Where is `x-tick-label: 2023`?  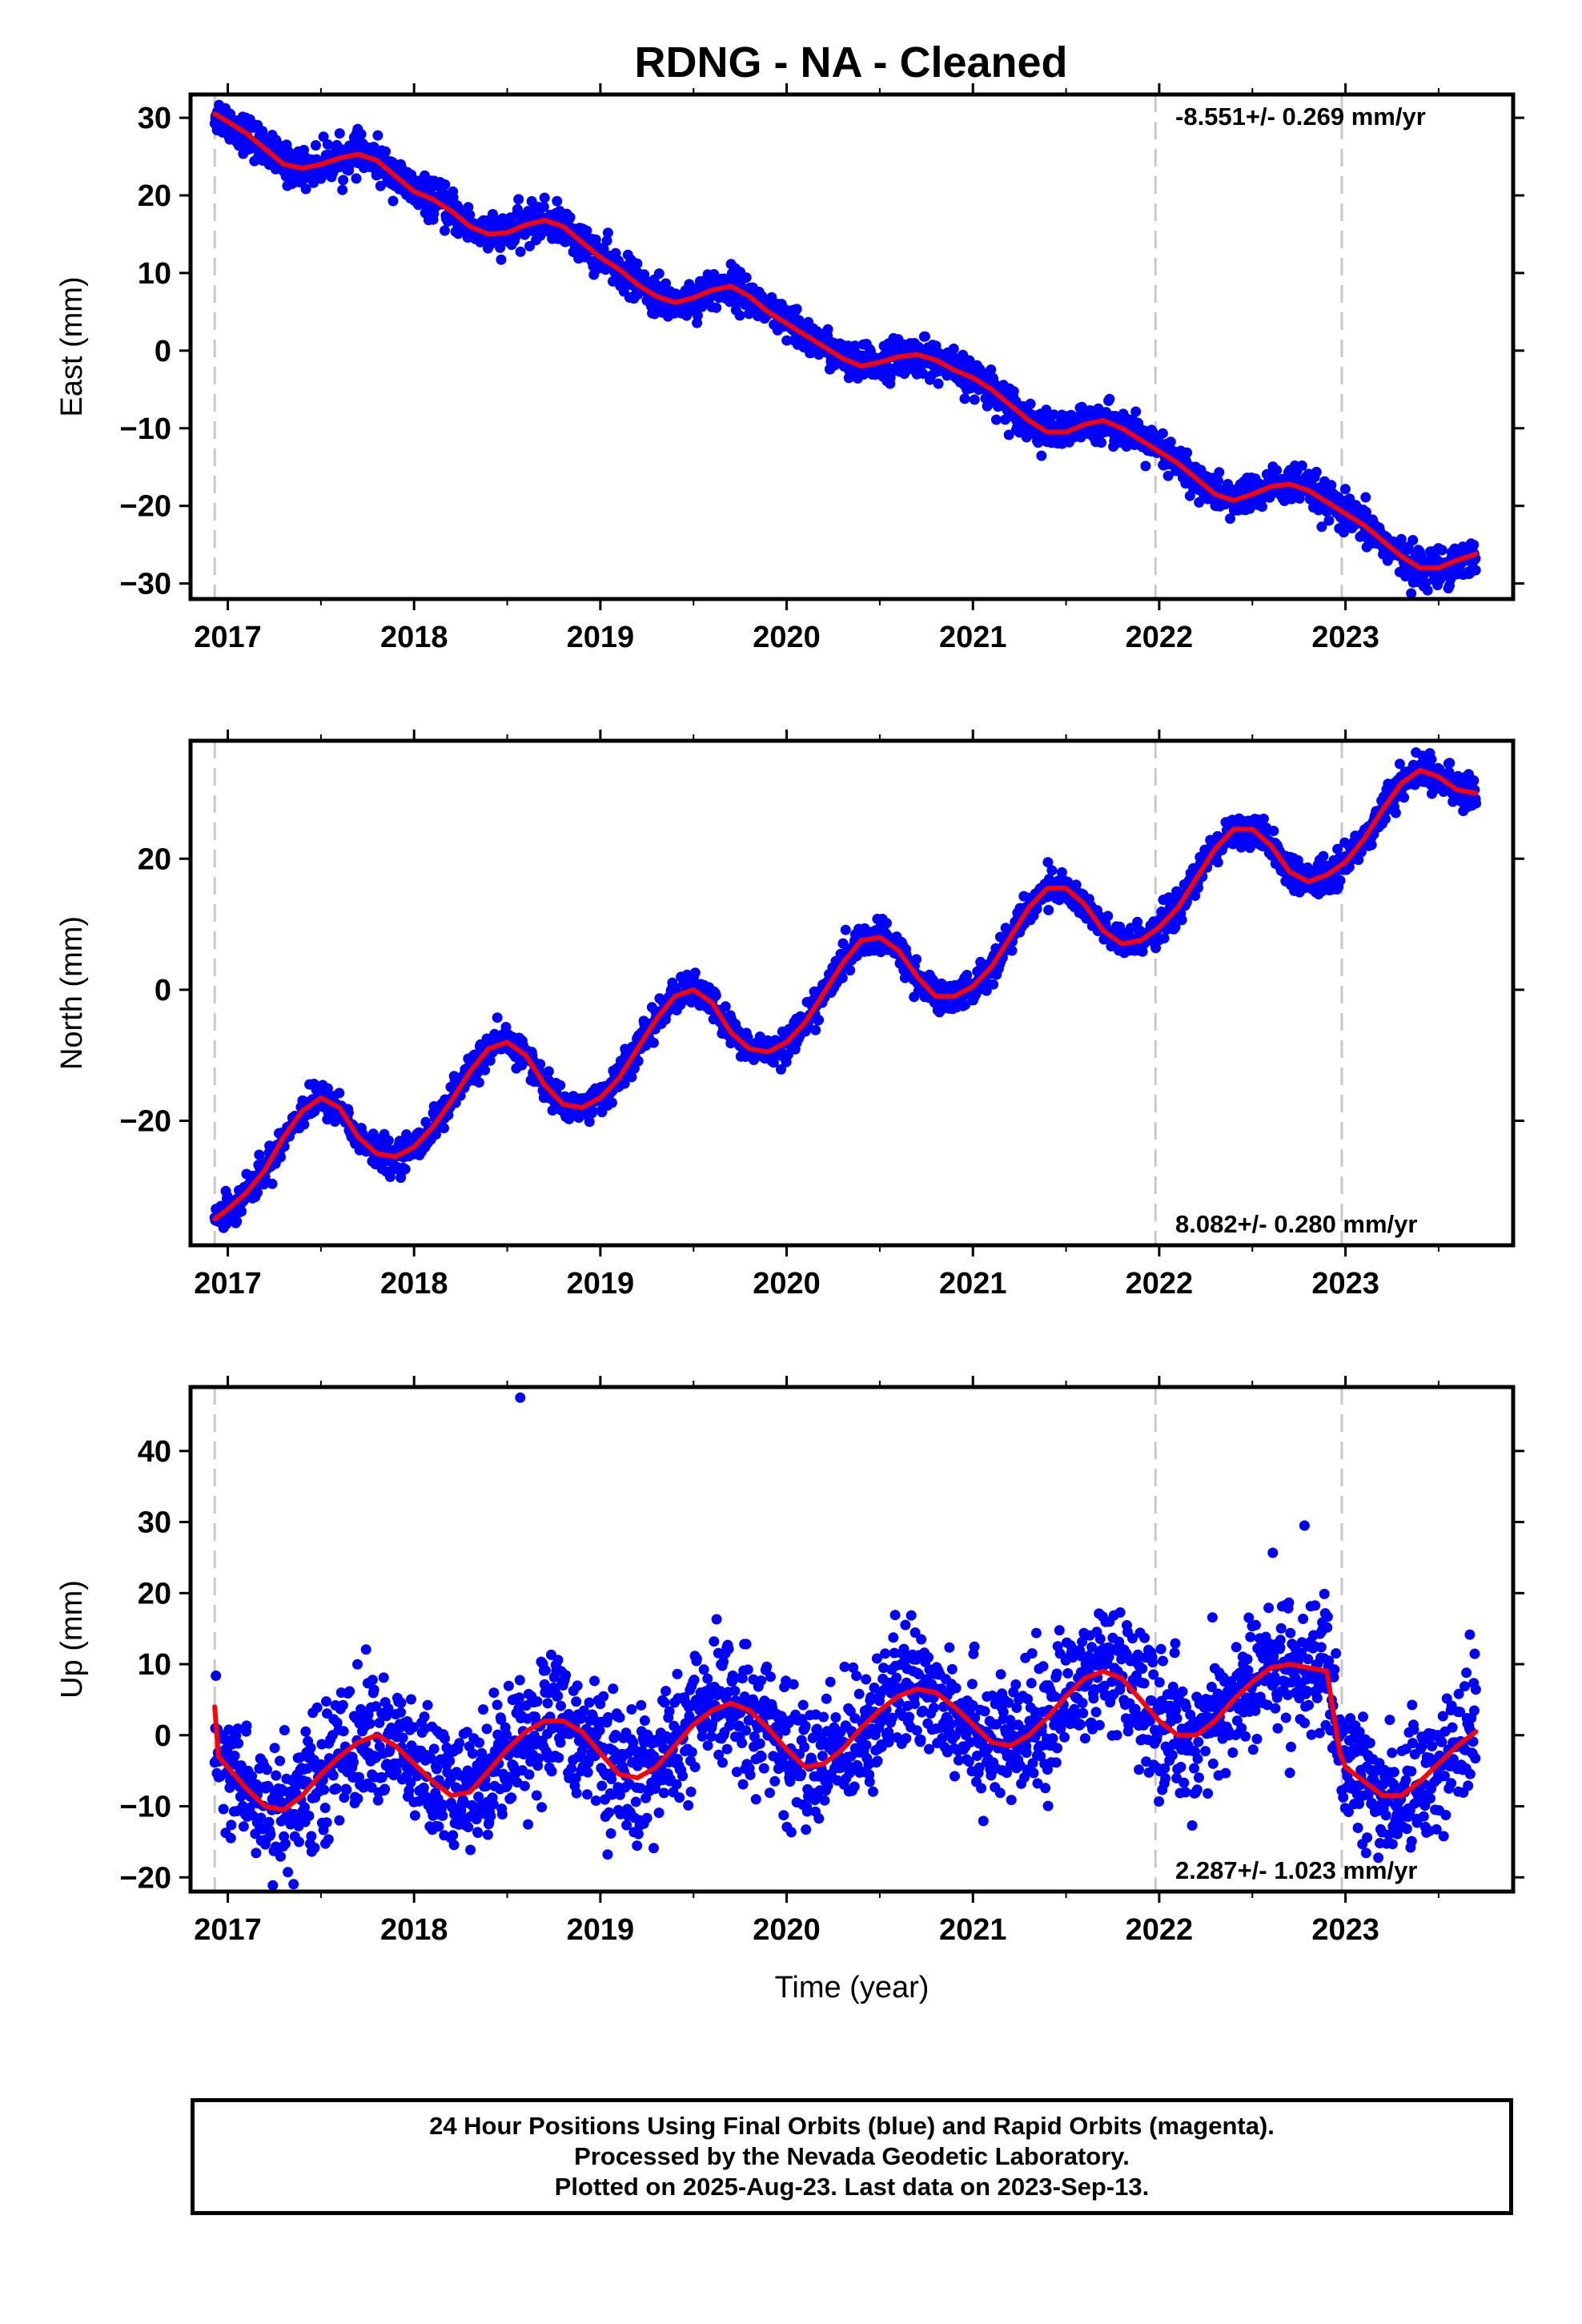
x-tick-label: 2023 is located at coordinates (1345, 637).